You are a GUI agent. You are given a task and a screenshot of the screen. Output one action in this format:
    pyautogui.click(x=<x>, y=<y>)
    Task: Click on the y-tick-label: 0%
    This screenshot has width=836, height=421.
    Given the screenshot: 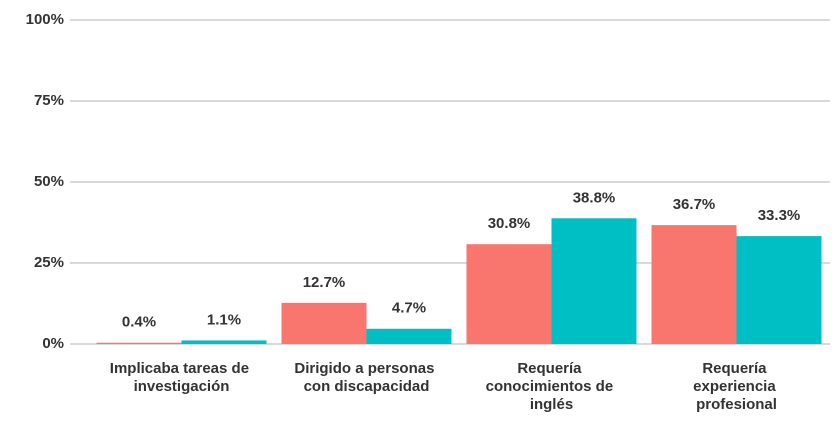 What is the action you would take?
    pyautogui.click(x=53, y=343)
    